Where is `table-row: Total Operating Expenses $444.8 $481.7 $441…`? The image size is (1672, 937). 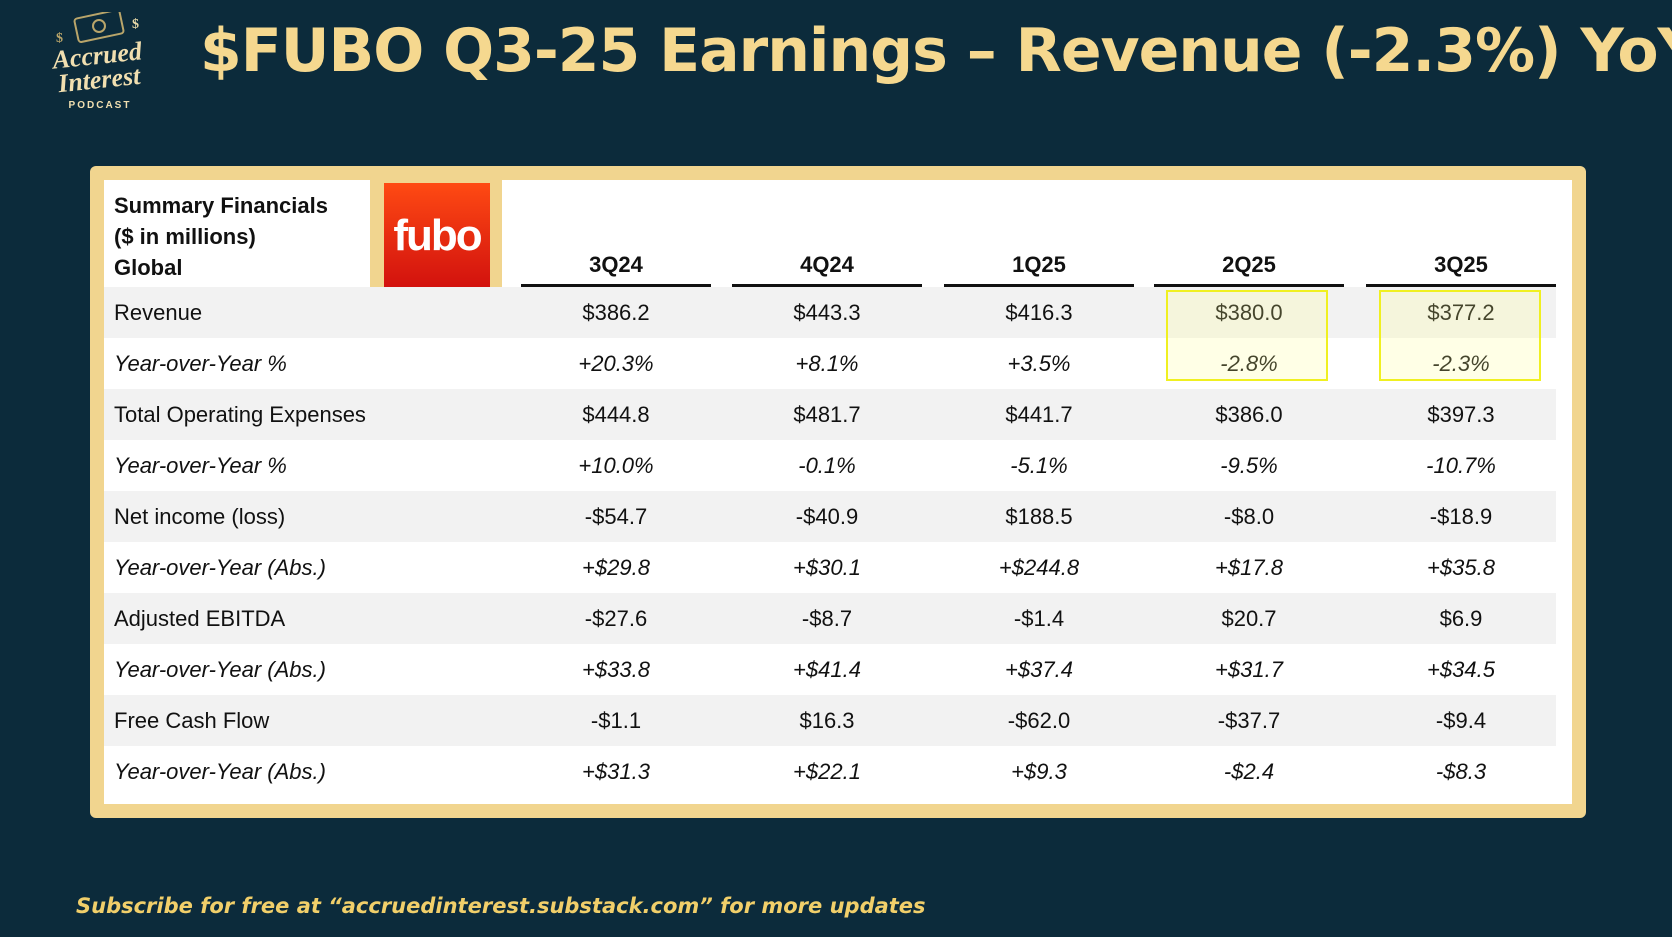 table-row: Total Operating Expenses $444.8 $481.7 $441… is located at coordinates (830, 414).